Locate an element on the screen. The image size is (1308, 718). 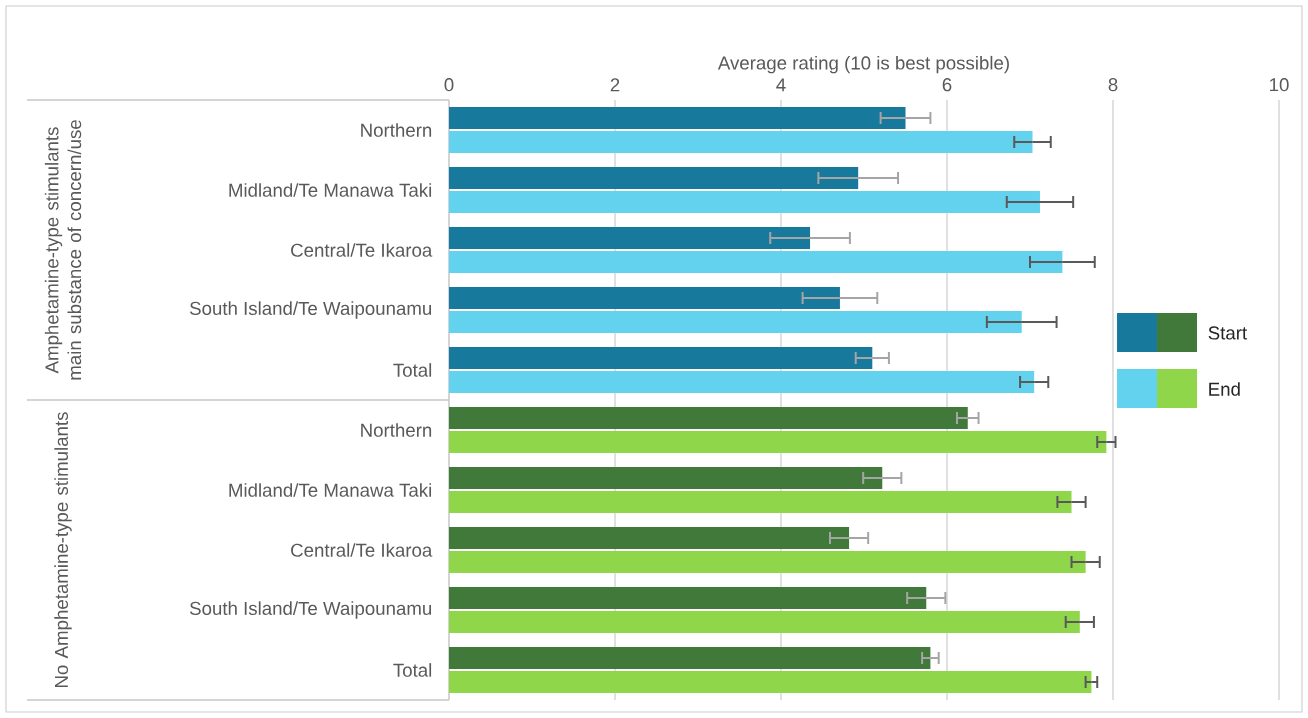
text: Amphetamine-type stimulants main substance of concern/use is located at coordinates (63, 250).